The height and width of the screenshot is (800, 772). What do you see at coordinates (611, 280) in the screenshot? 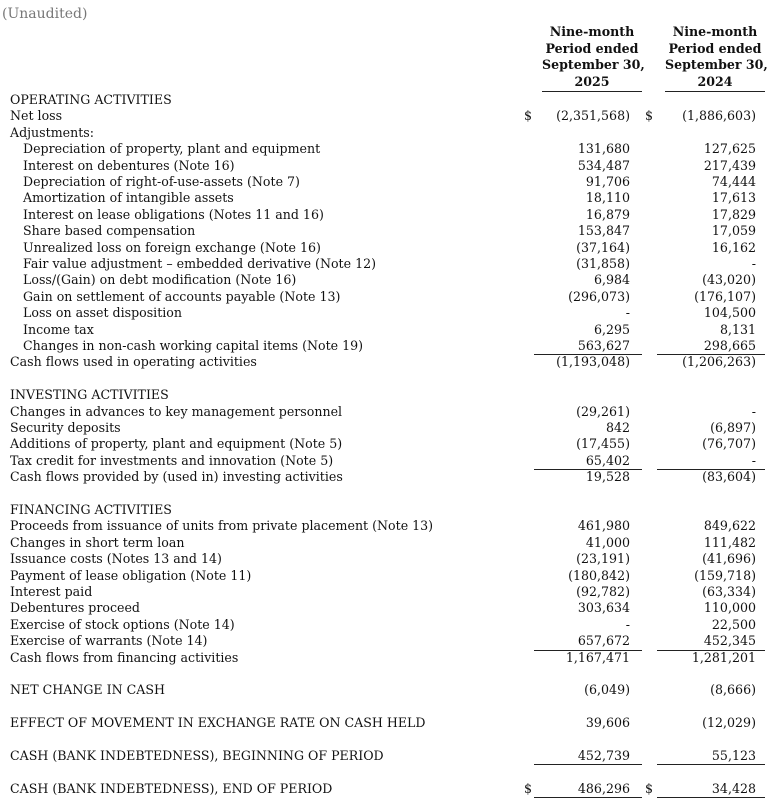
I see `value-2025: 6,984` at bounding box center [611, 280].